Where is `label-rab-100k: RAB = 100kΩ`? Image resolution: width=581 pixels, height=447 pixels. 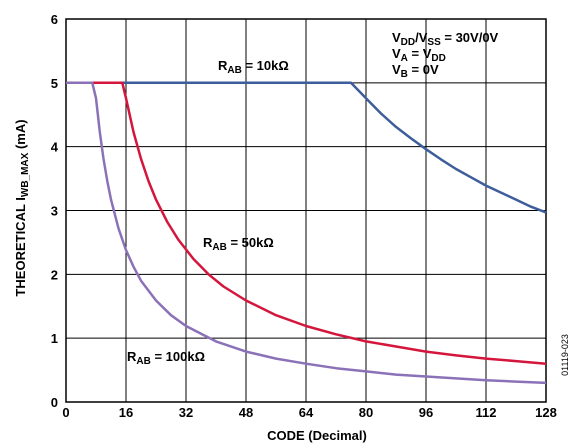 label-rab-100k: RAB = 100kΩ is located at coordinates (166, 358).